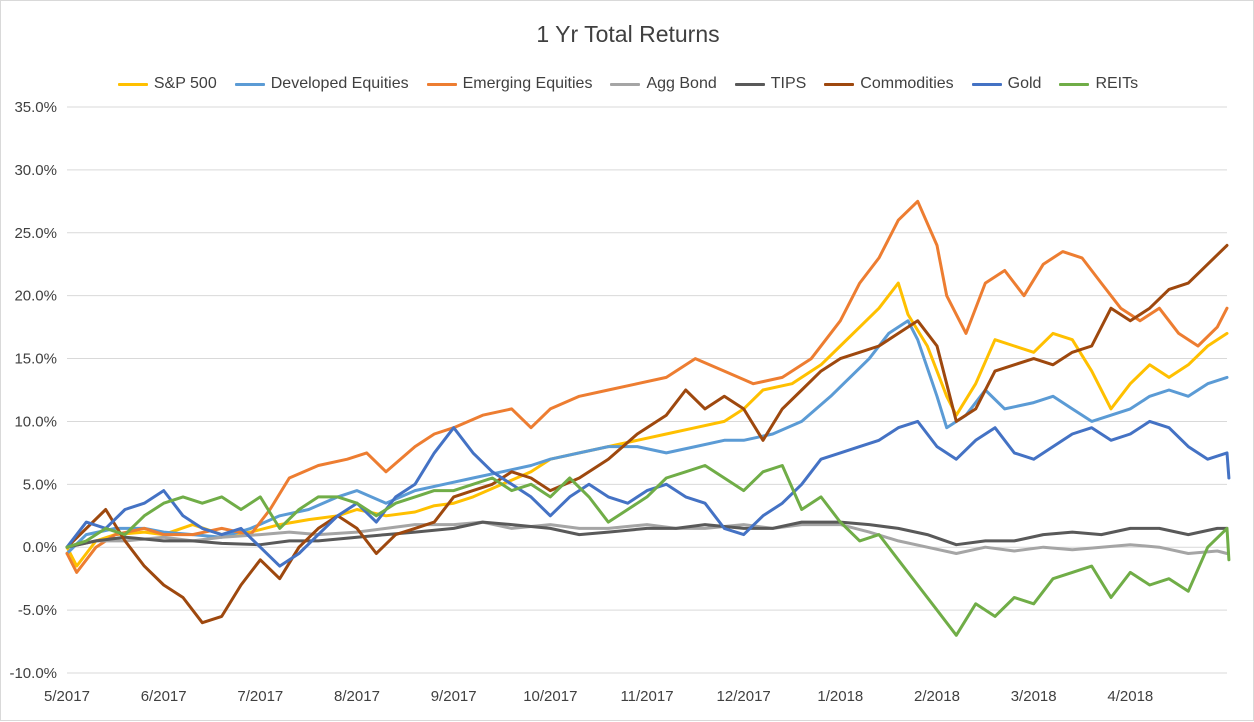 Image resolution: width=1254 pixels, height=722 pixels. What do you see at coordinates (185, 83) in the screenshot?
I see `legend-label: S&P 500` at bounding box center [185, 83].